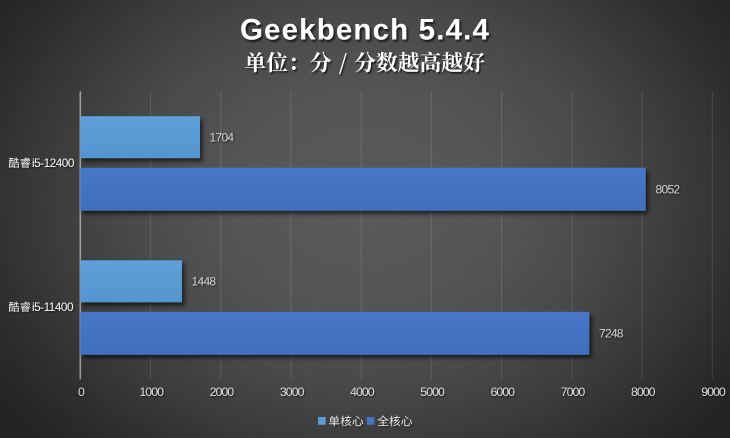  What do you see at coordinates (222, 137) in the screenshot?
I see `svg-text: 1704` at bounding box center [222, 137].